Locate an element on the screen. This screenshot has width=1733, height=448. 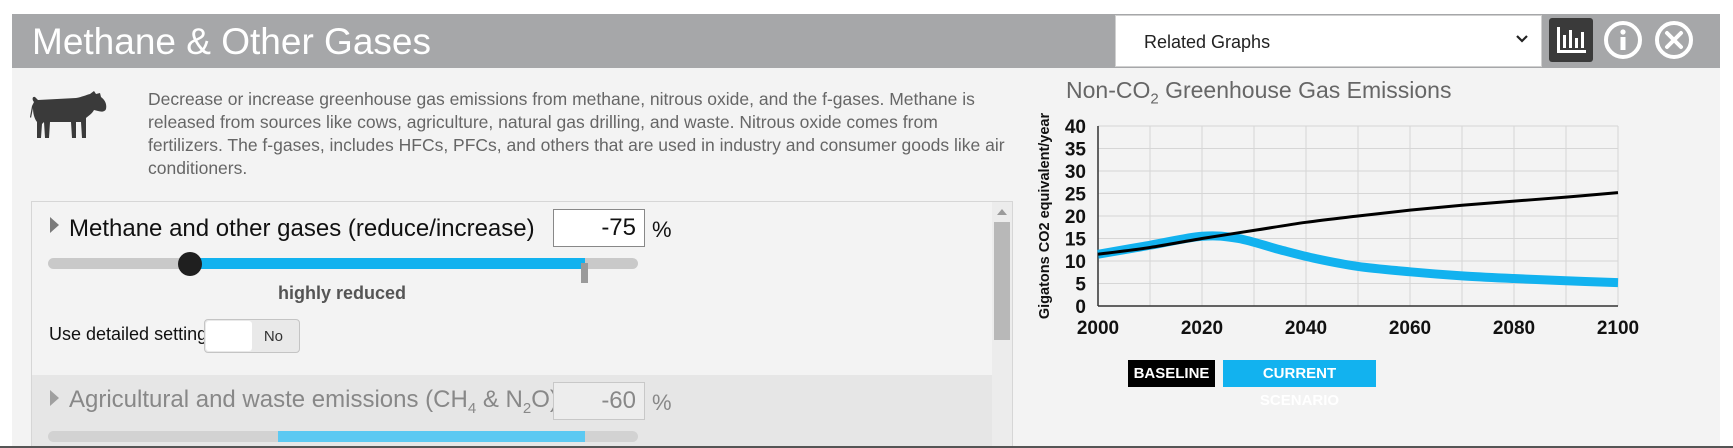
methane-value-input: -75 is located at coordinates (599, 228).